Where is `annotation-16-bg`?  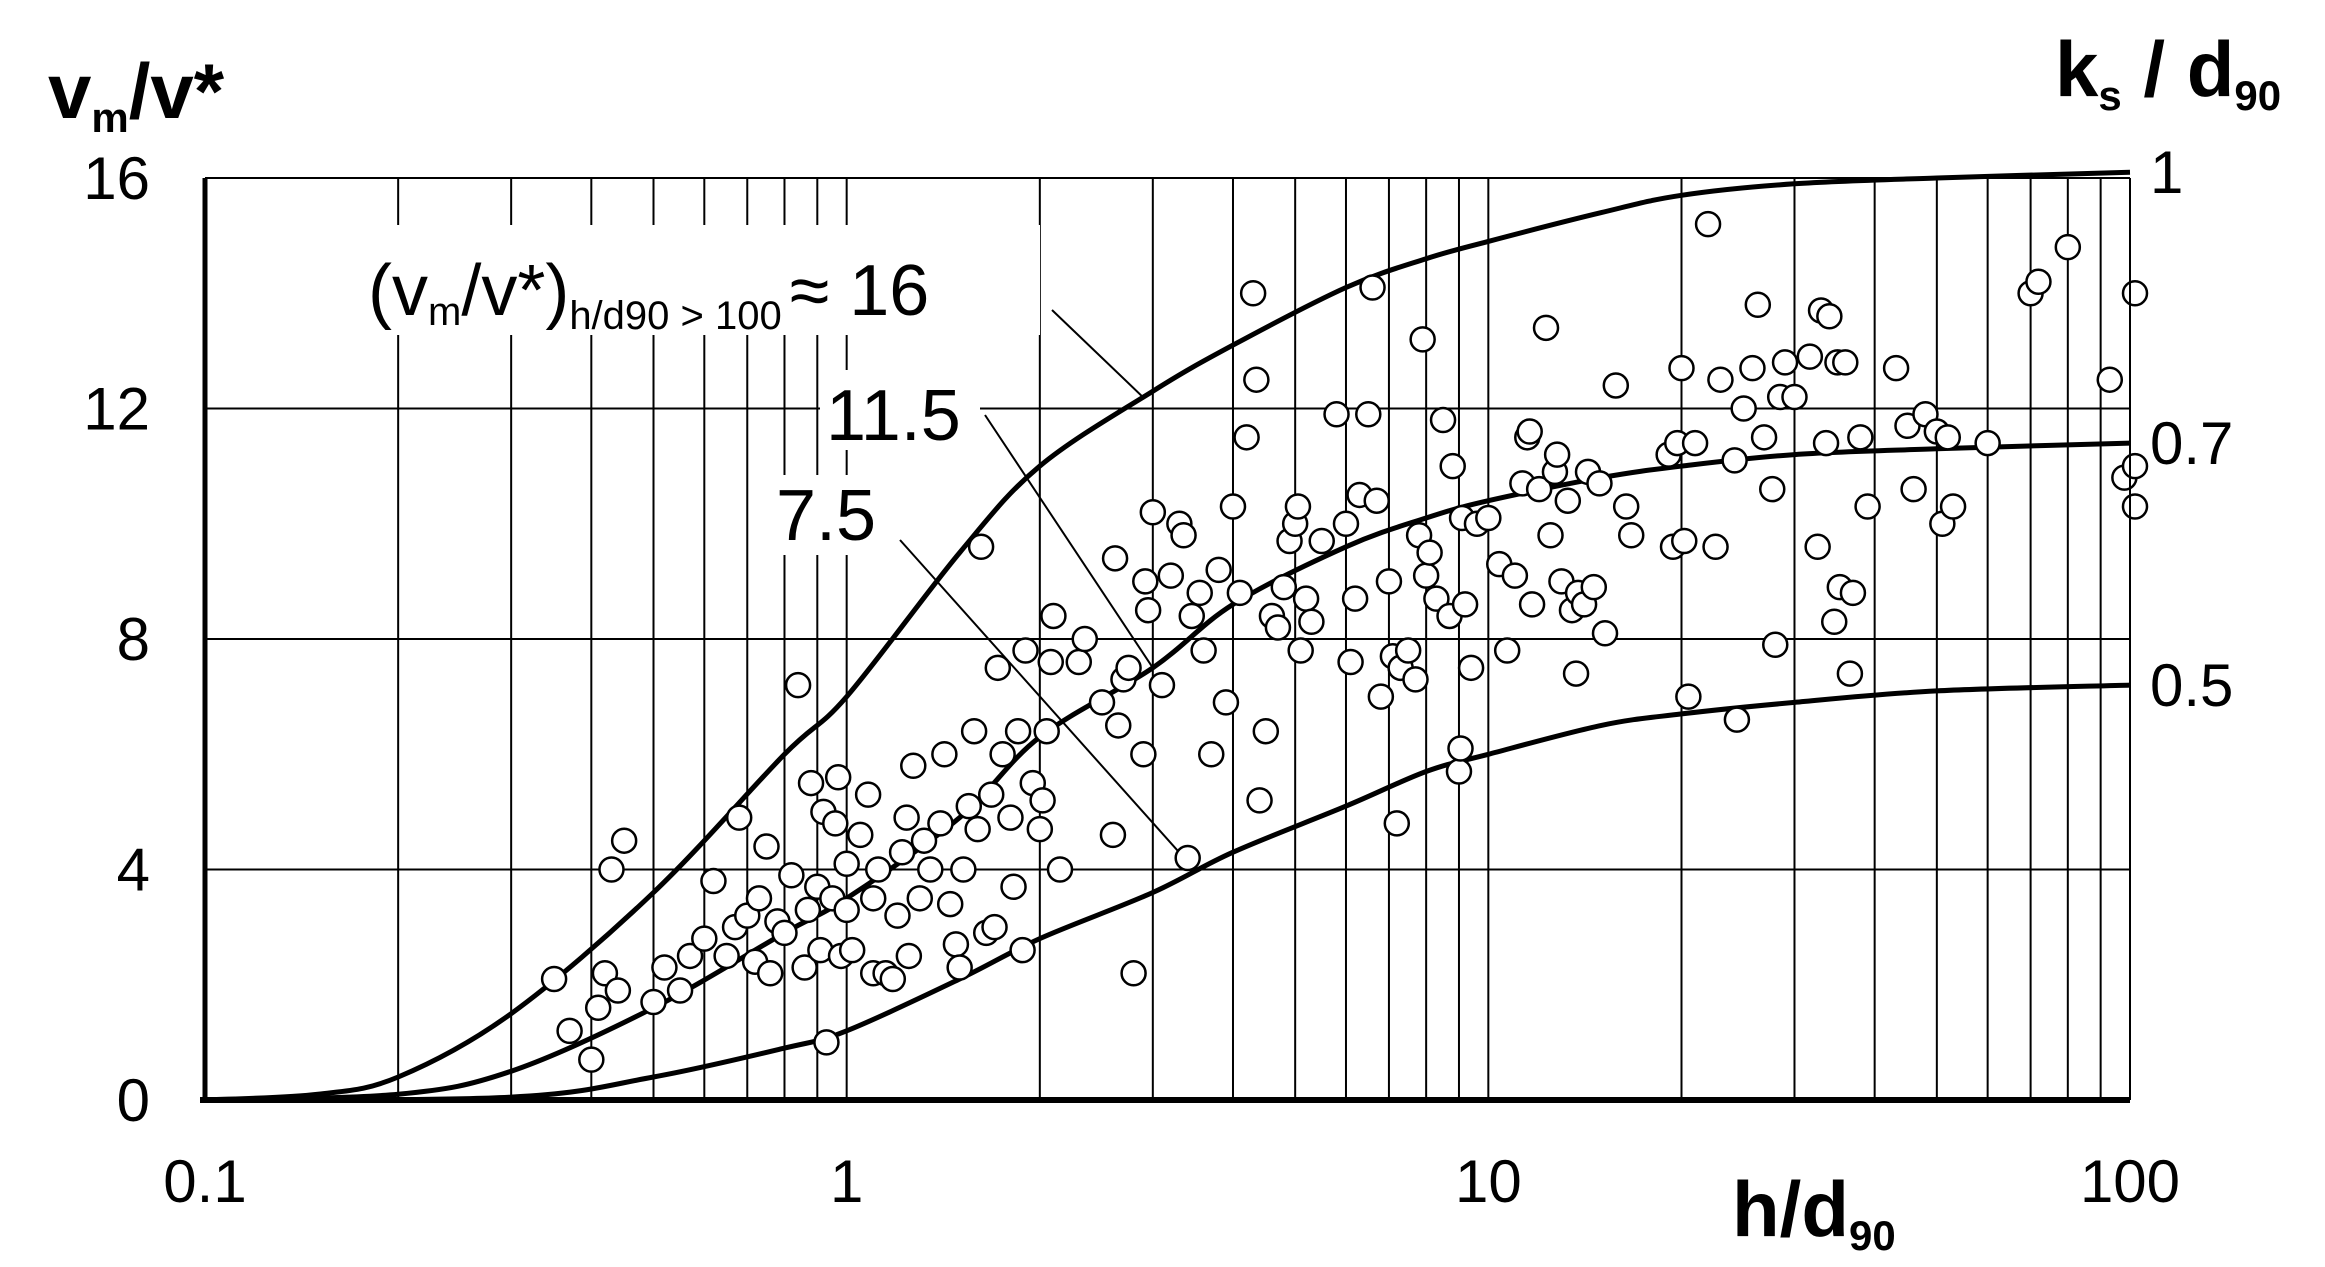 annotation-16-bg is located at coordinates (700, 280).